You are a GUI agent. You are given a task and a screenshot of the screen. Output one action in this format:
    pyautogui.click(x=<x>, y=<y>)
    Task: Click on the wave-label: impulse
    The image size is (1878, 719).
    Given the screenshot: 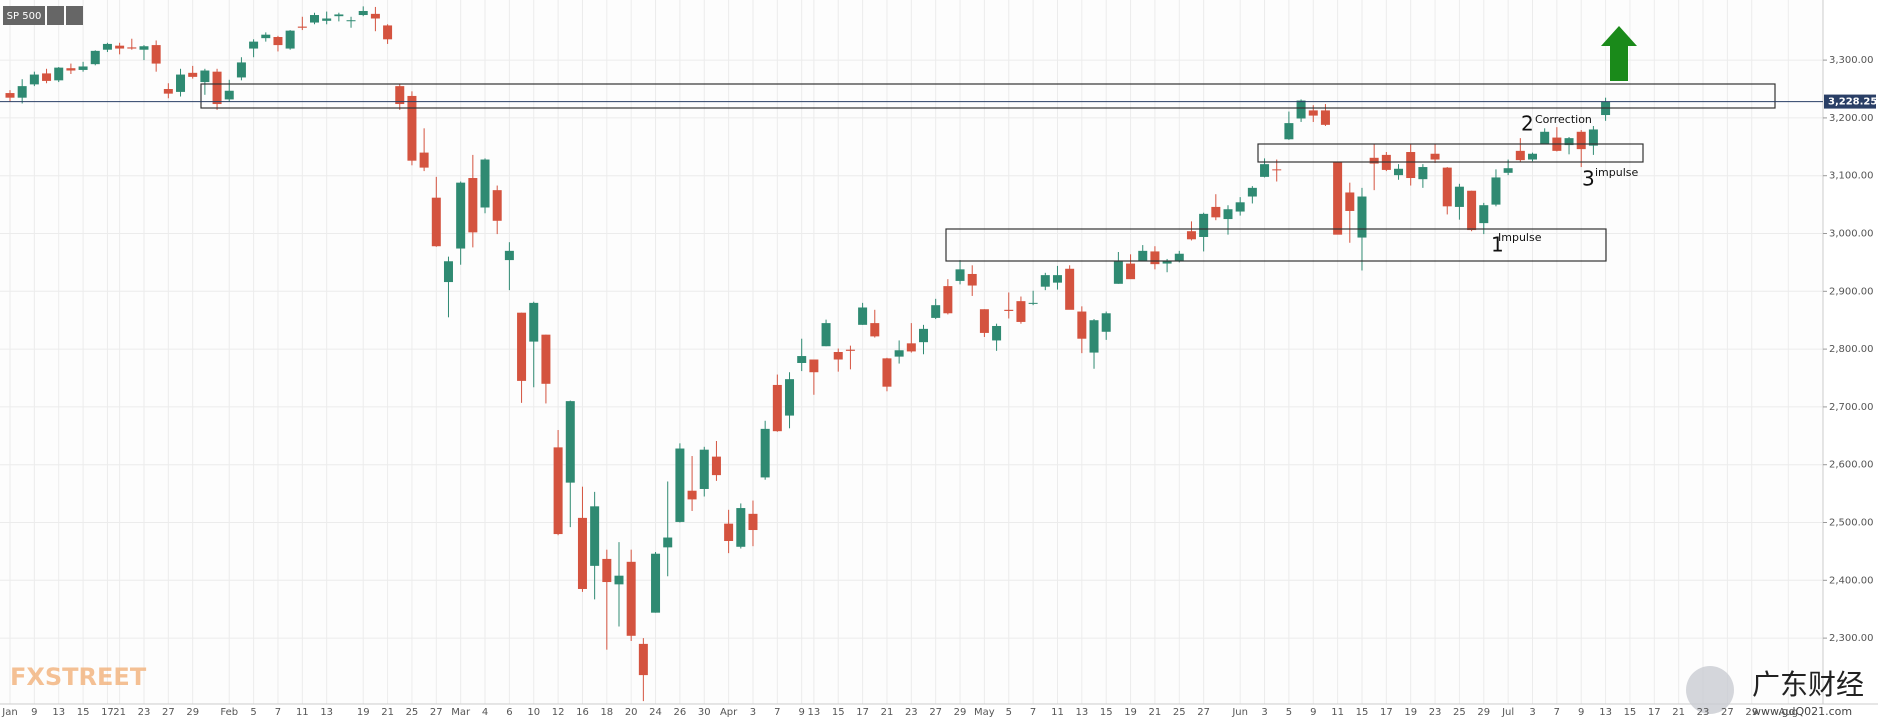 What is the action you would take?
    pyautogui.click(x=1617, y=172)
    